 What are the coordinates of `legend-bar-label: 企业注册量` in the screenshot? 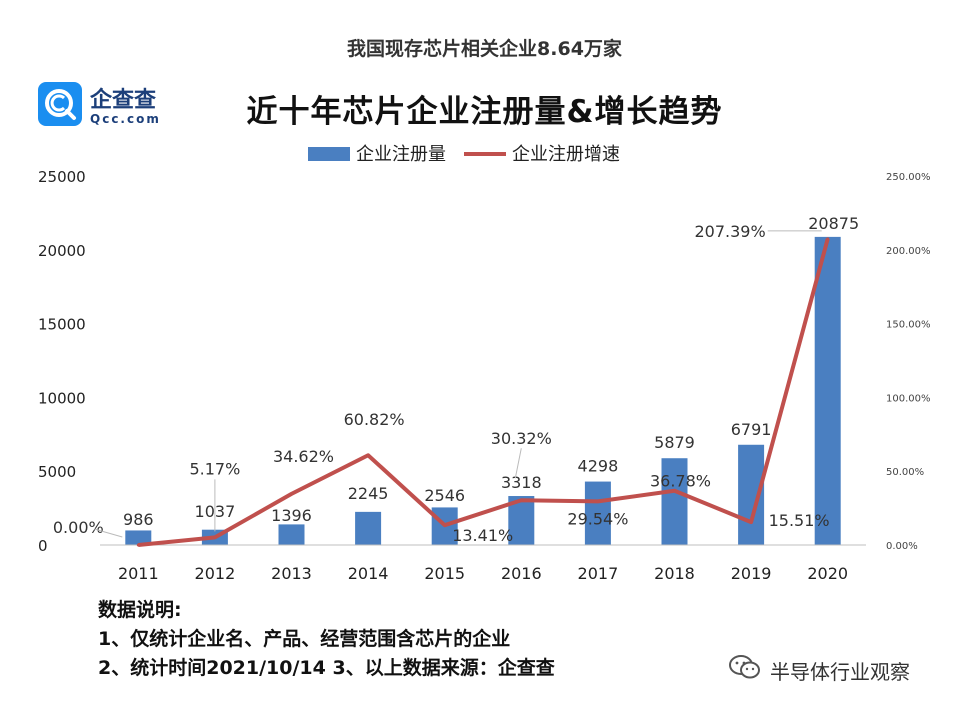 It's located at (401, 154).